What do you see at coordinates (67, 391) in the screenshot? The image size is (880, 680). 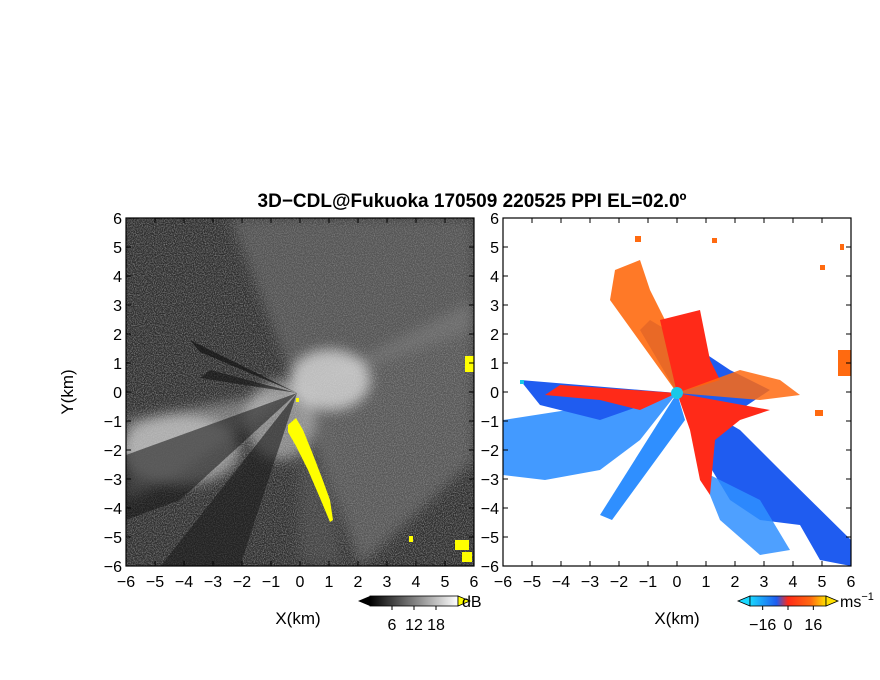 I see `left-yaxis-label: Y(km)` at bounding box center [67, 391].